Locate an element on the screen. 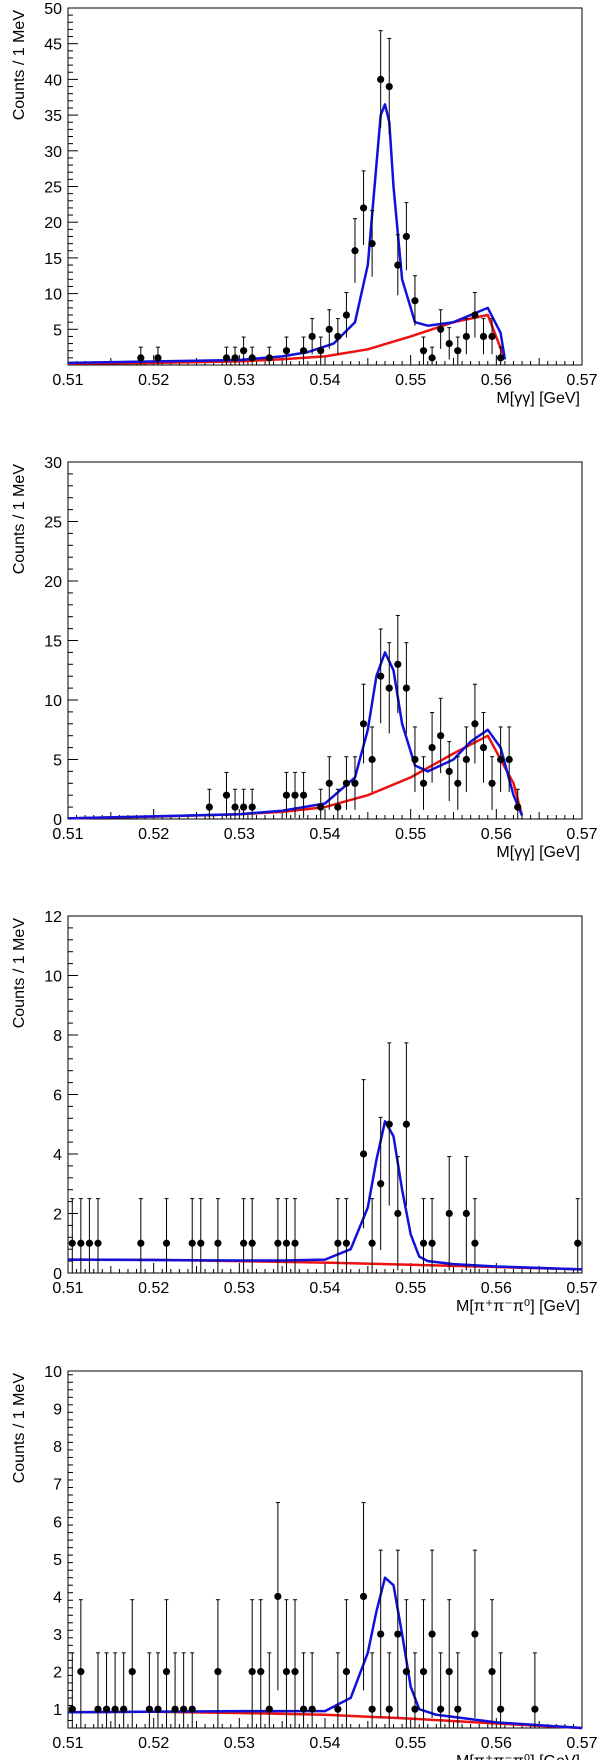 This screenshot has width=608, height=1760. x-tick-label: 0.57 is located at coordinates (581, 380).